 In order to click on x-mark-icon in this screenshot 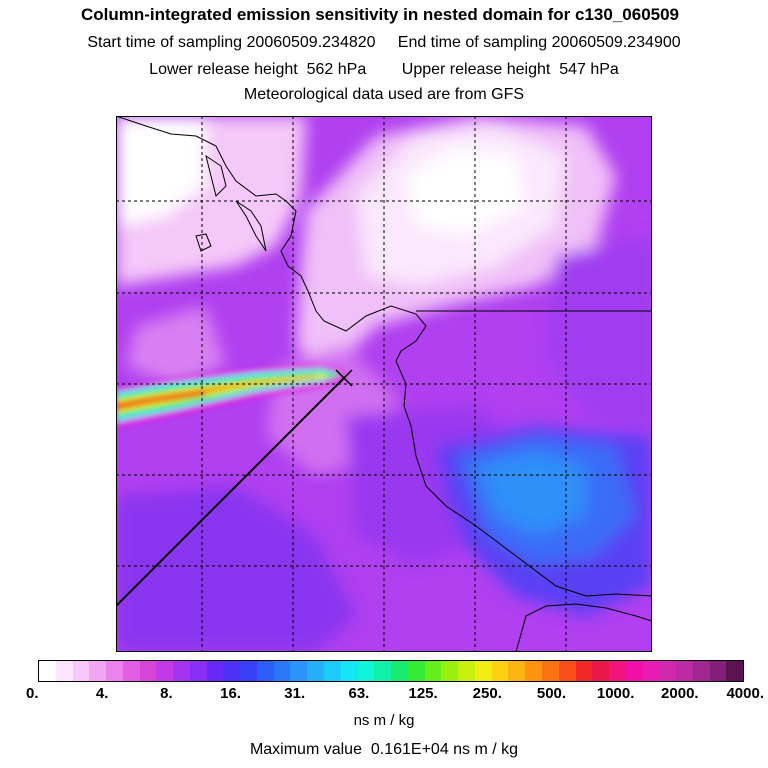, I will do `click(344, 378)`.